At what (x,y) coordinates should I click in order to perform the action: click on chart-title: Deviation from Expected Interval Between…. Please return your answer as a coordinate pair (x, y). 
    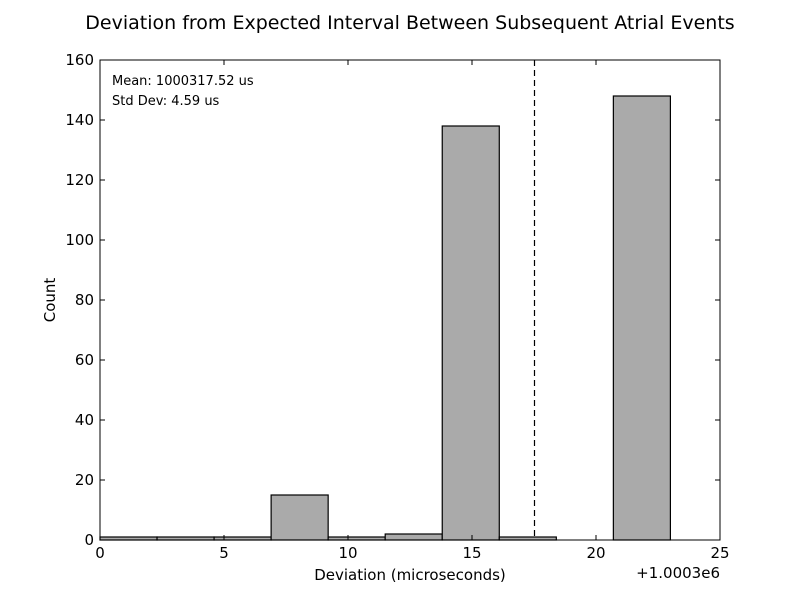
    Looking at the image, I should click on (409, 23).